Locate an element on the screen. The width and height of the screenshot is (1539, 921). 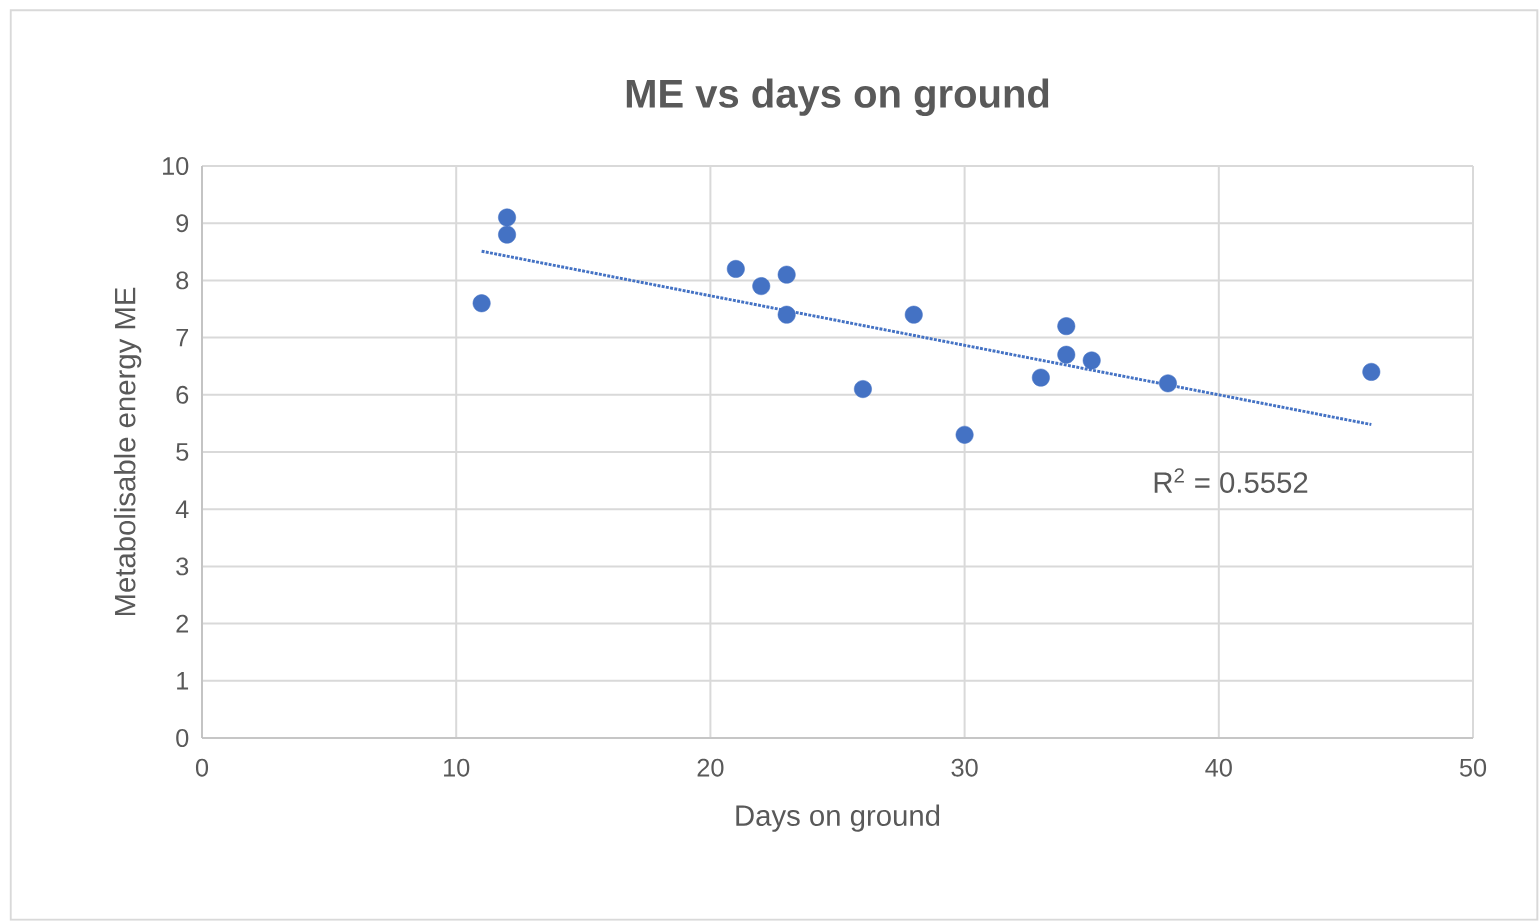
chart-title: ME vs days on ground is located at coordinates (837, 97).